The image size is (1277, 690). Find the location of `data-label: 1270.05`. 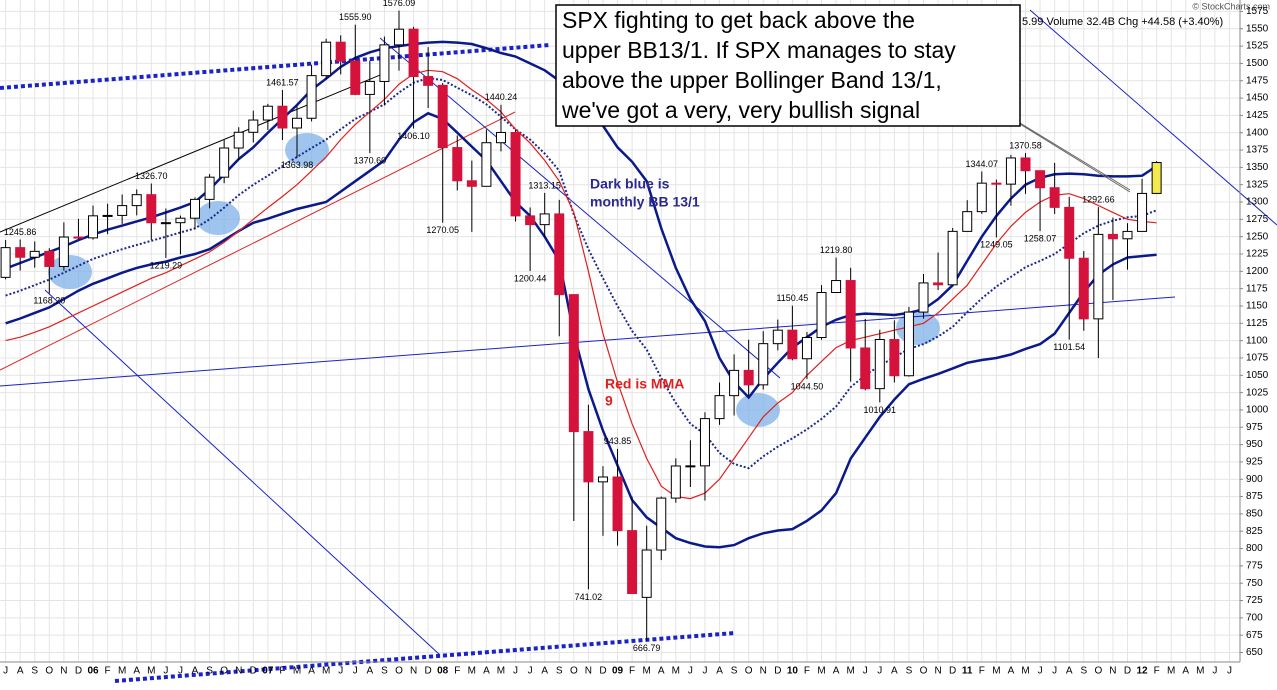

data-label: 1270.05 is located at coordinates (442, 230).